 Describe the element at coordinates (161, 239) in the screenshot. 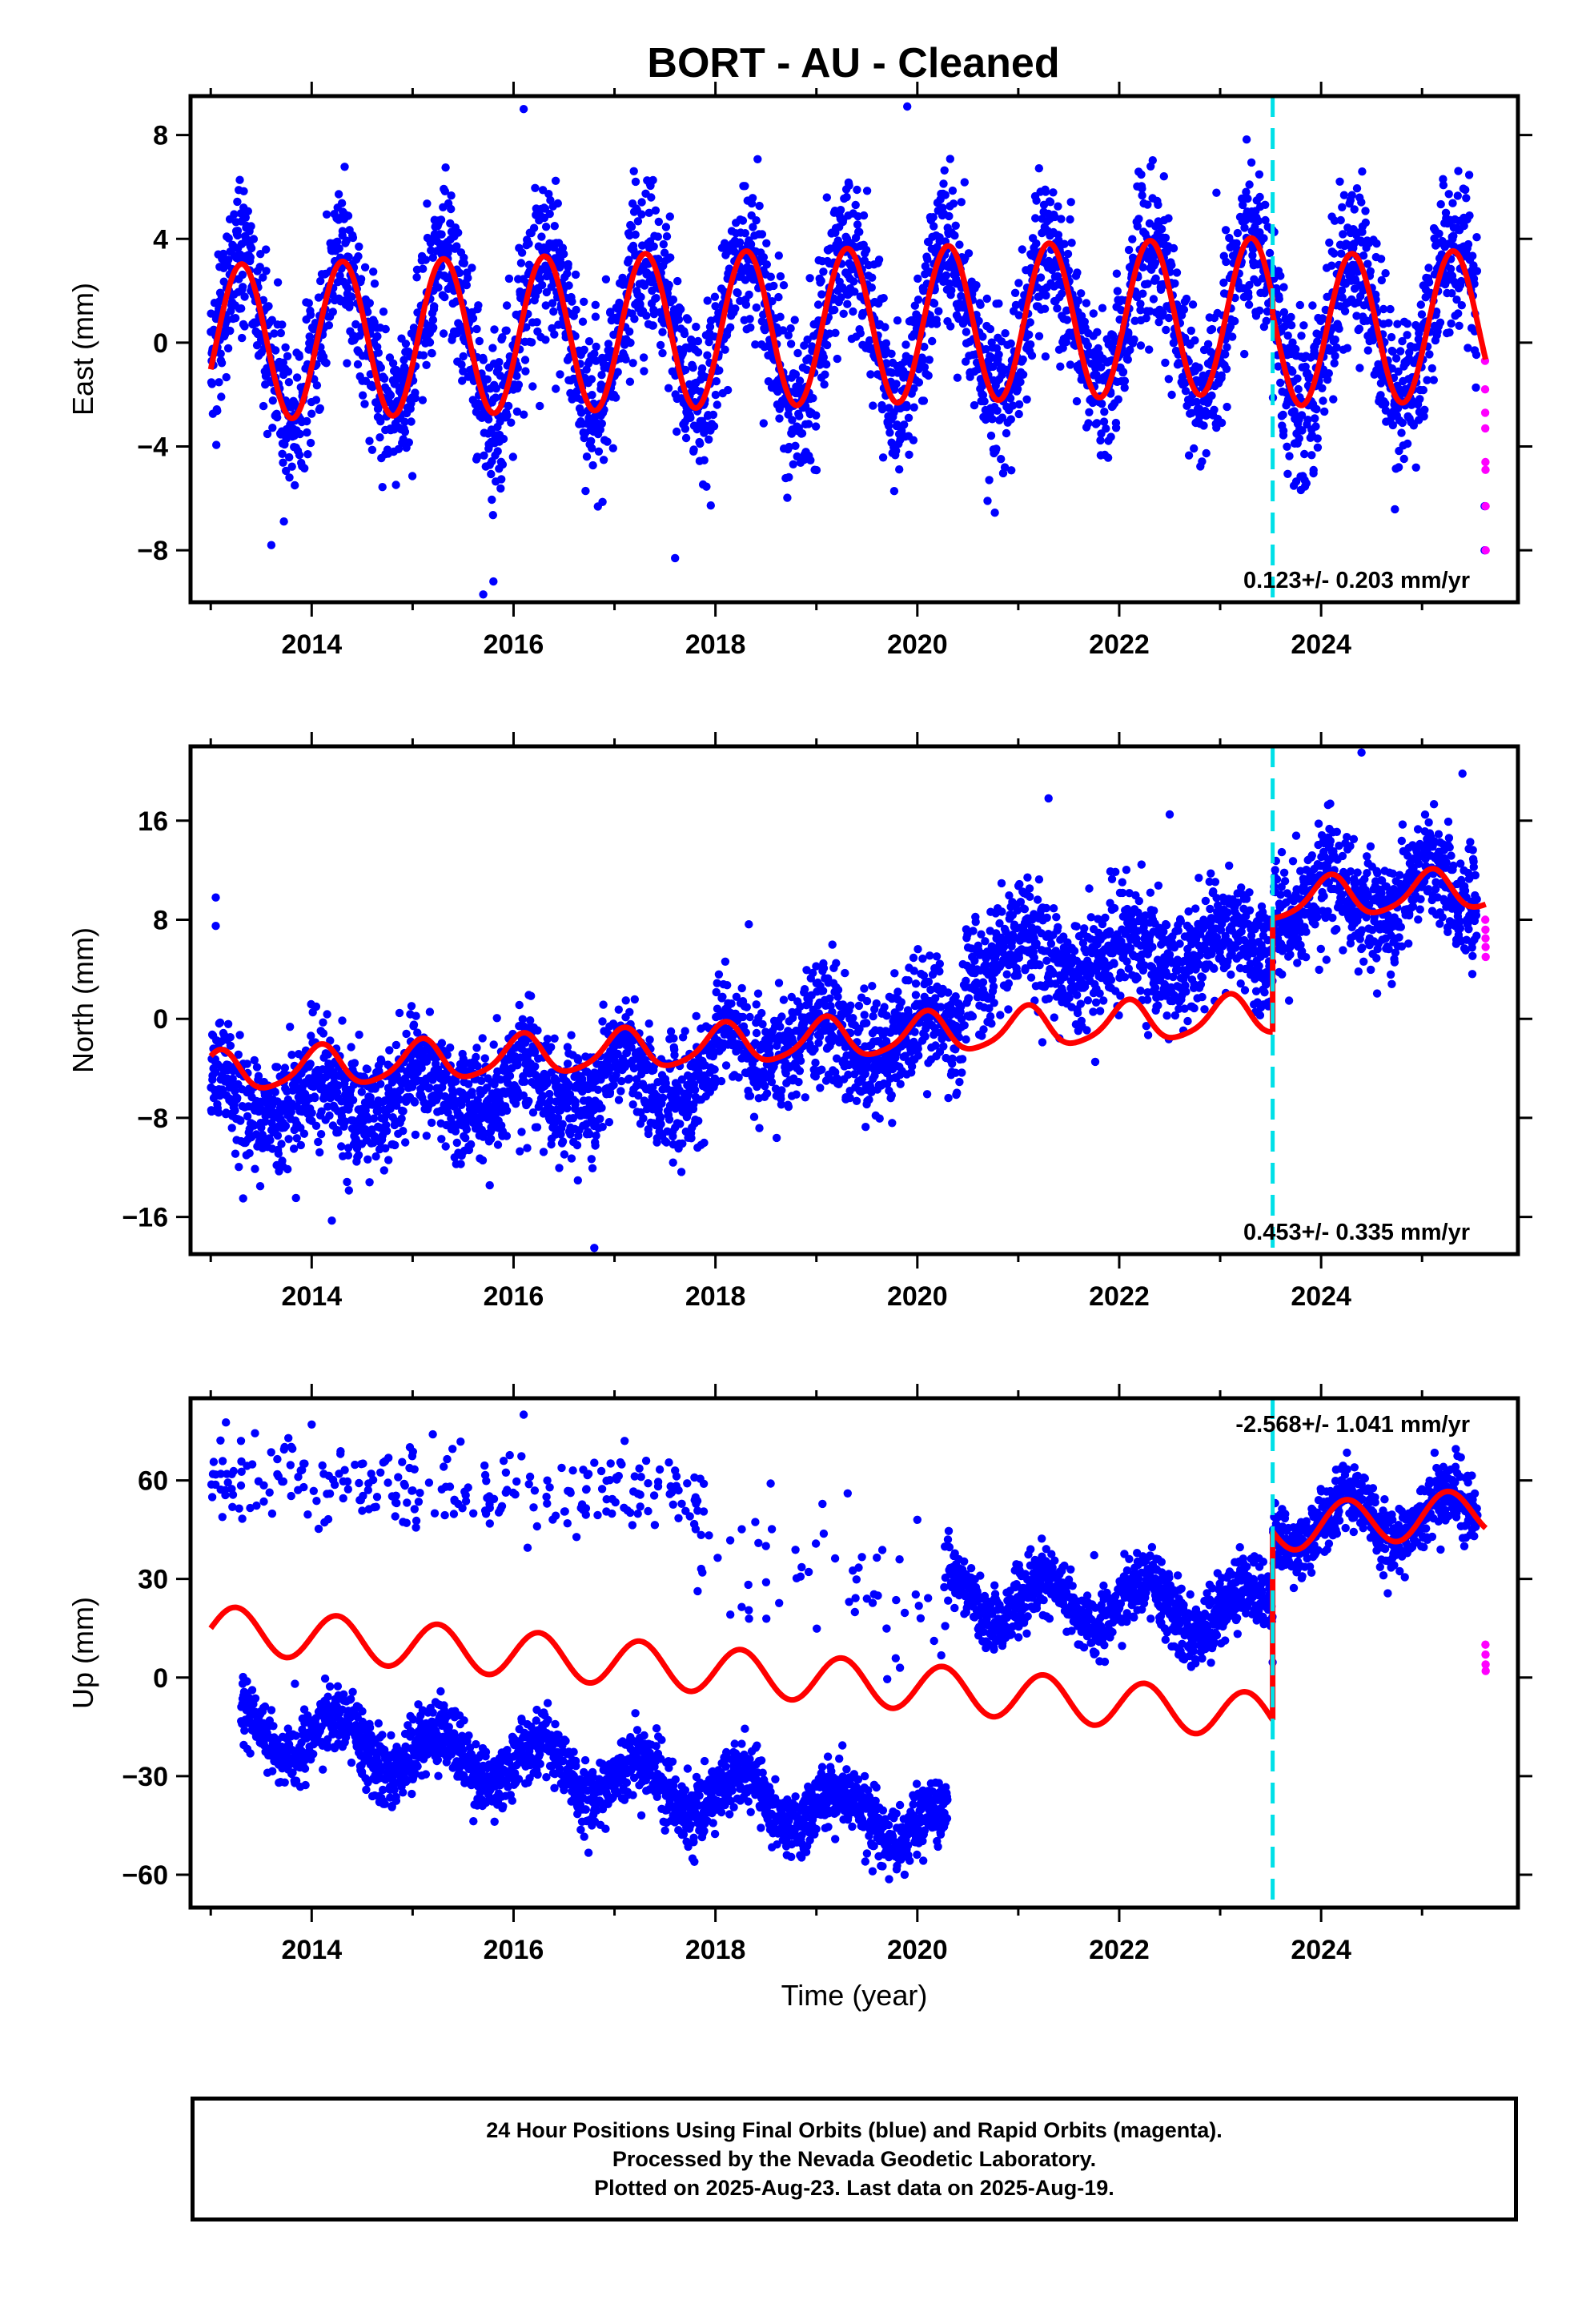

I see `y-tick-label: 4` at that location.